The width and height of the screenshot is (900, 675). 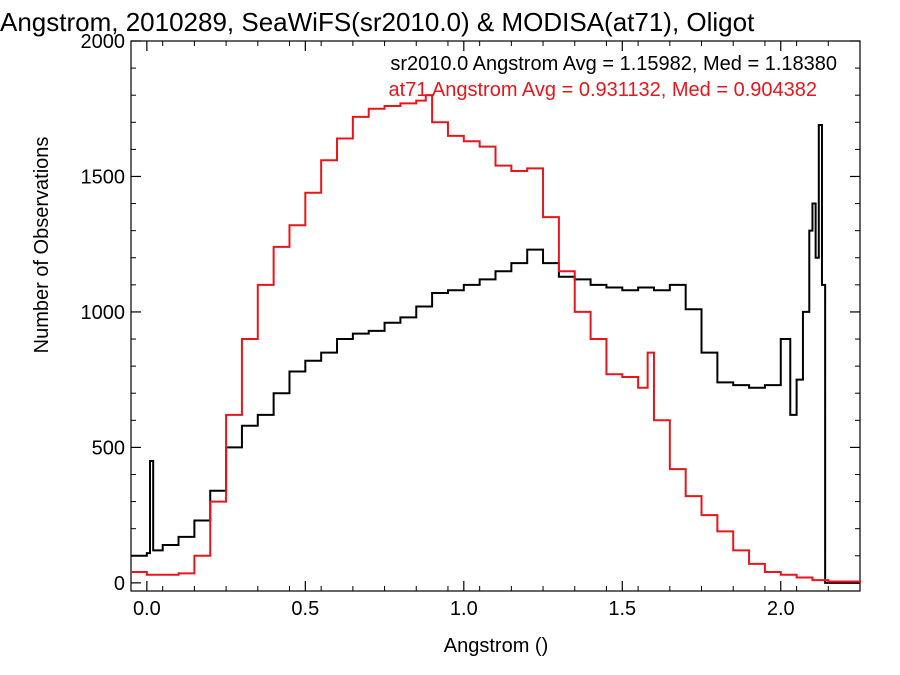 I want to click on y-tick-label: 500, so click(x=108, y=448).